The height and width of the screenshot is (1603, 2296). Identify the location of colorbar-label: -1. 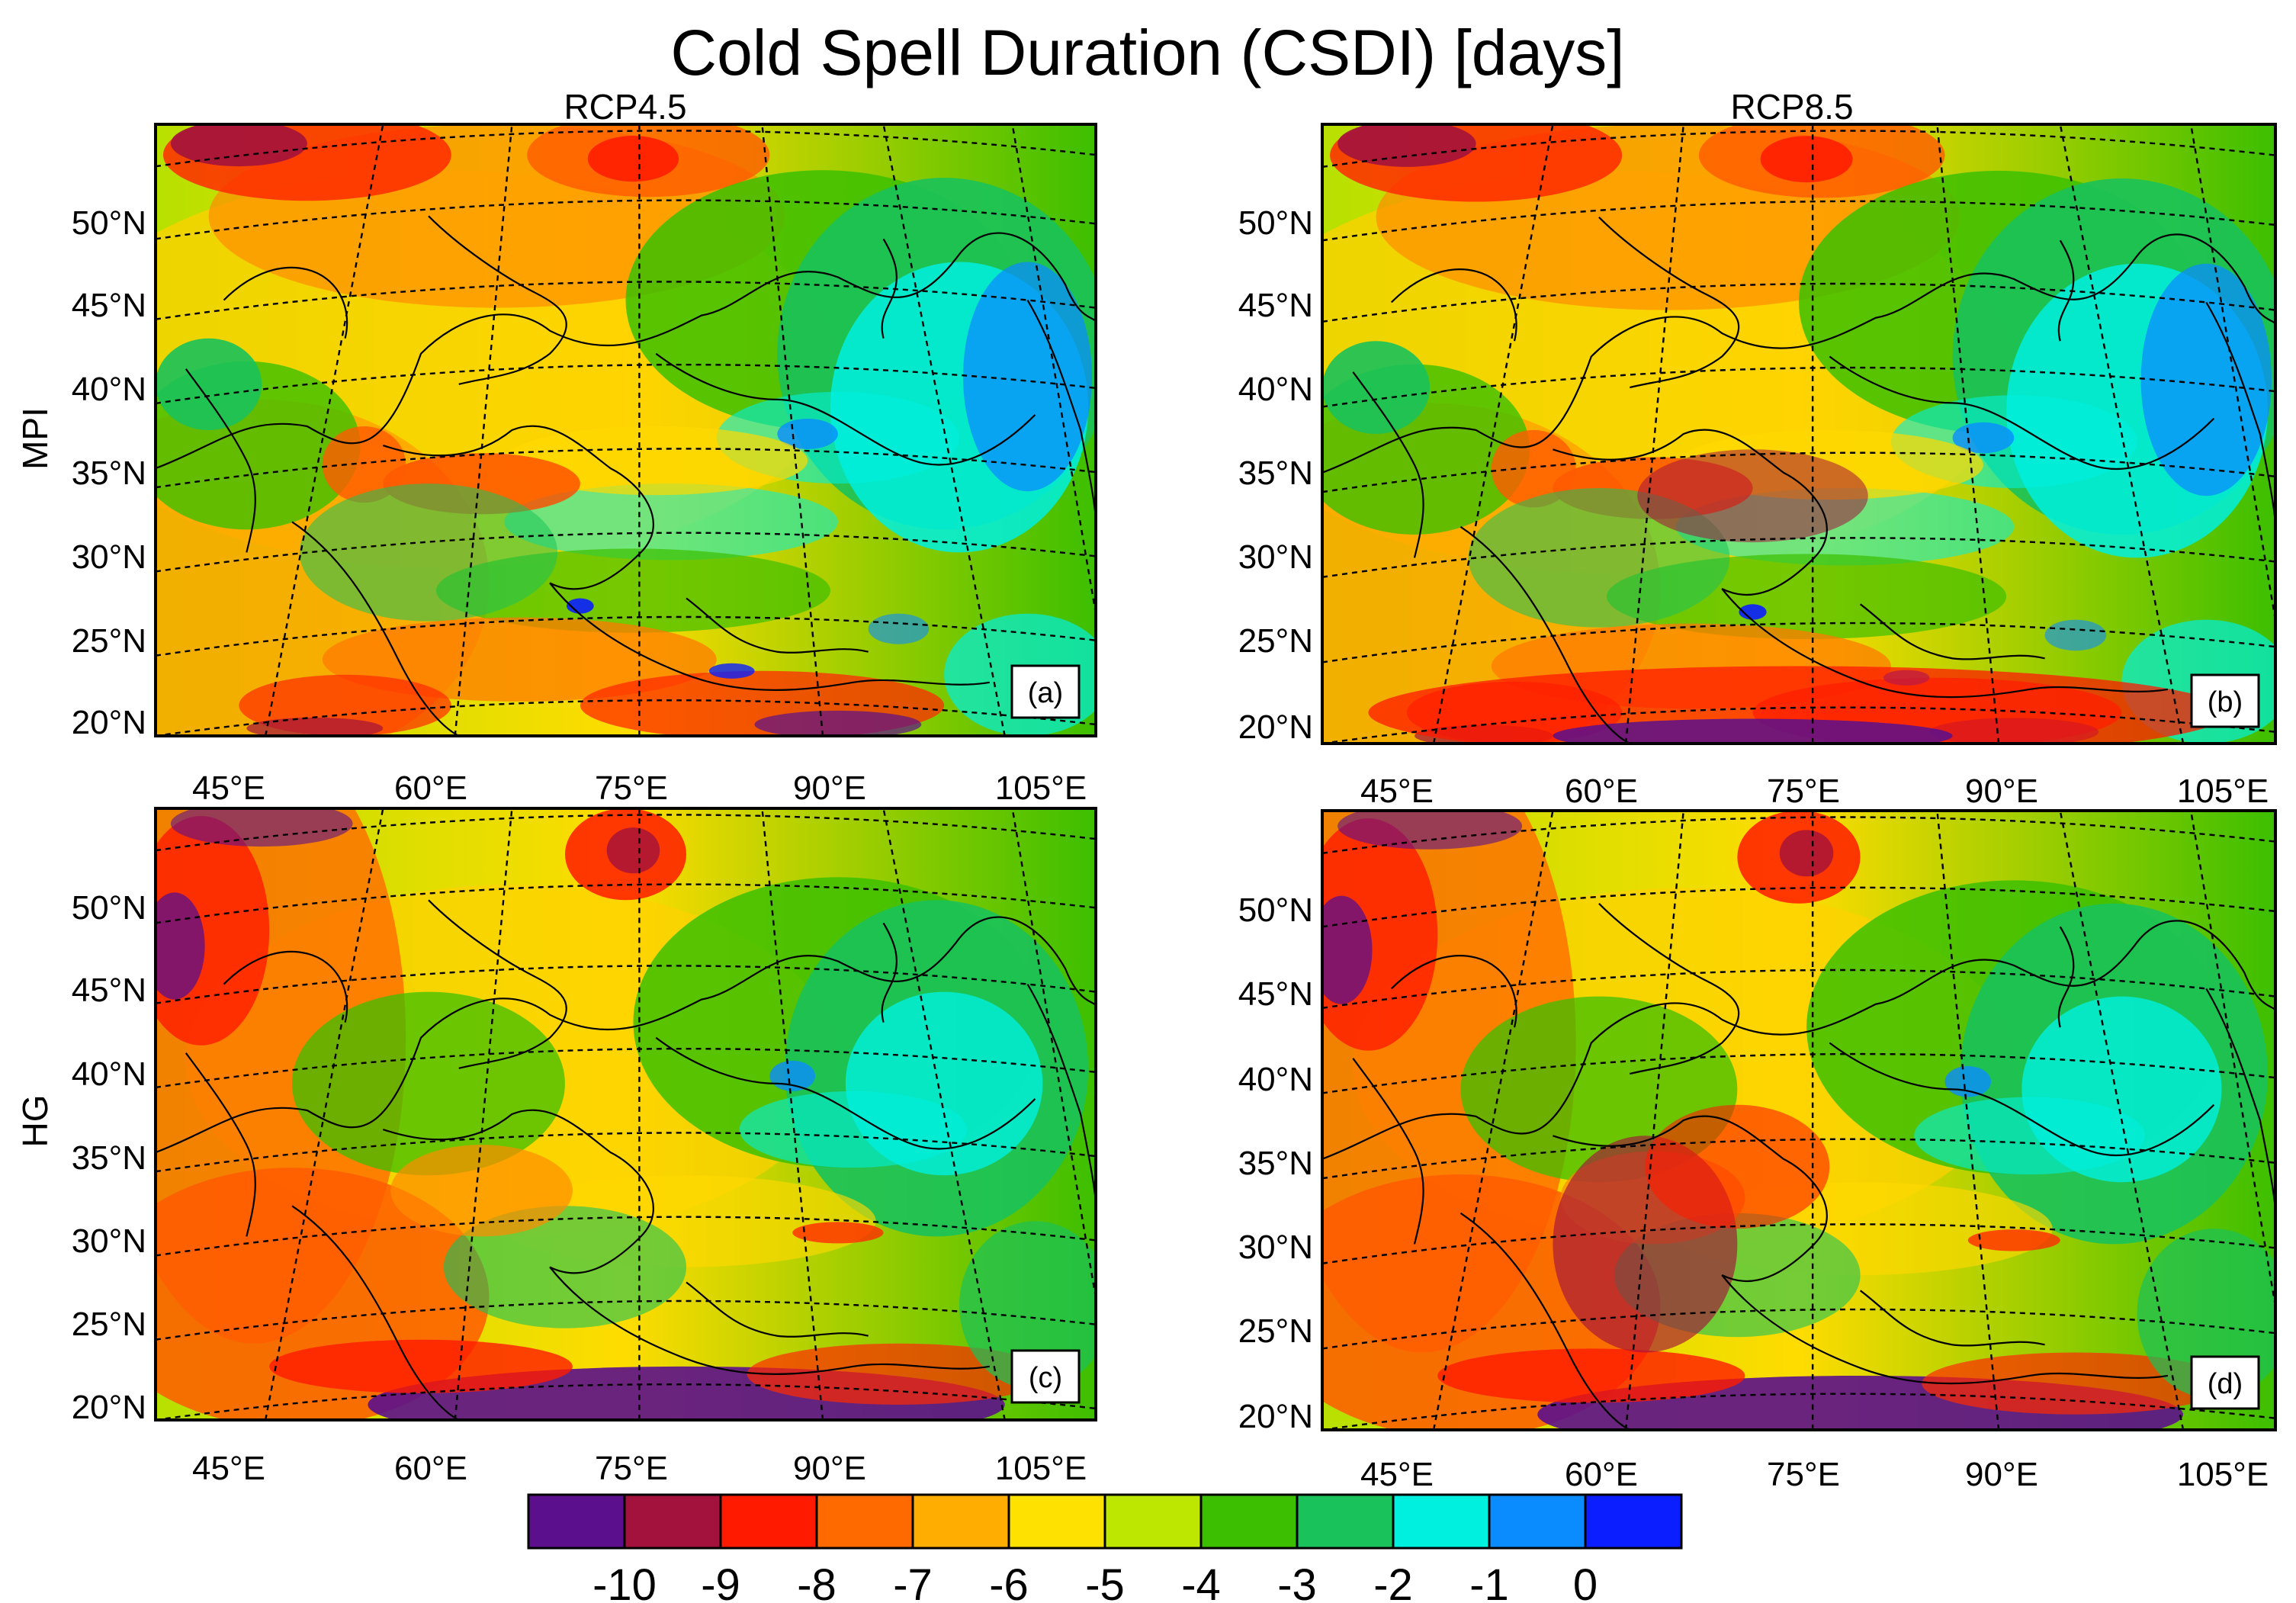
(1489, 1581).